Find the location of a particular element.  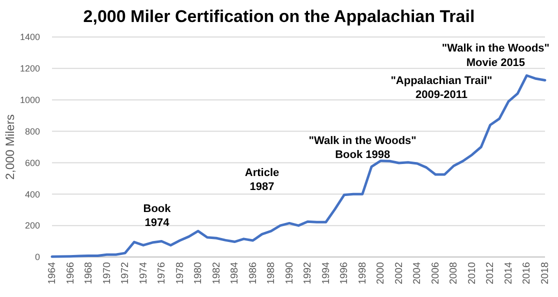

annotation: "Walk in the Woods" Movie 2015 is located at coordinates (496, 55).